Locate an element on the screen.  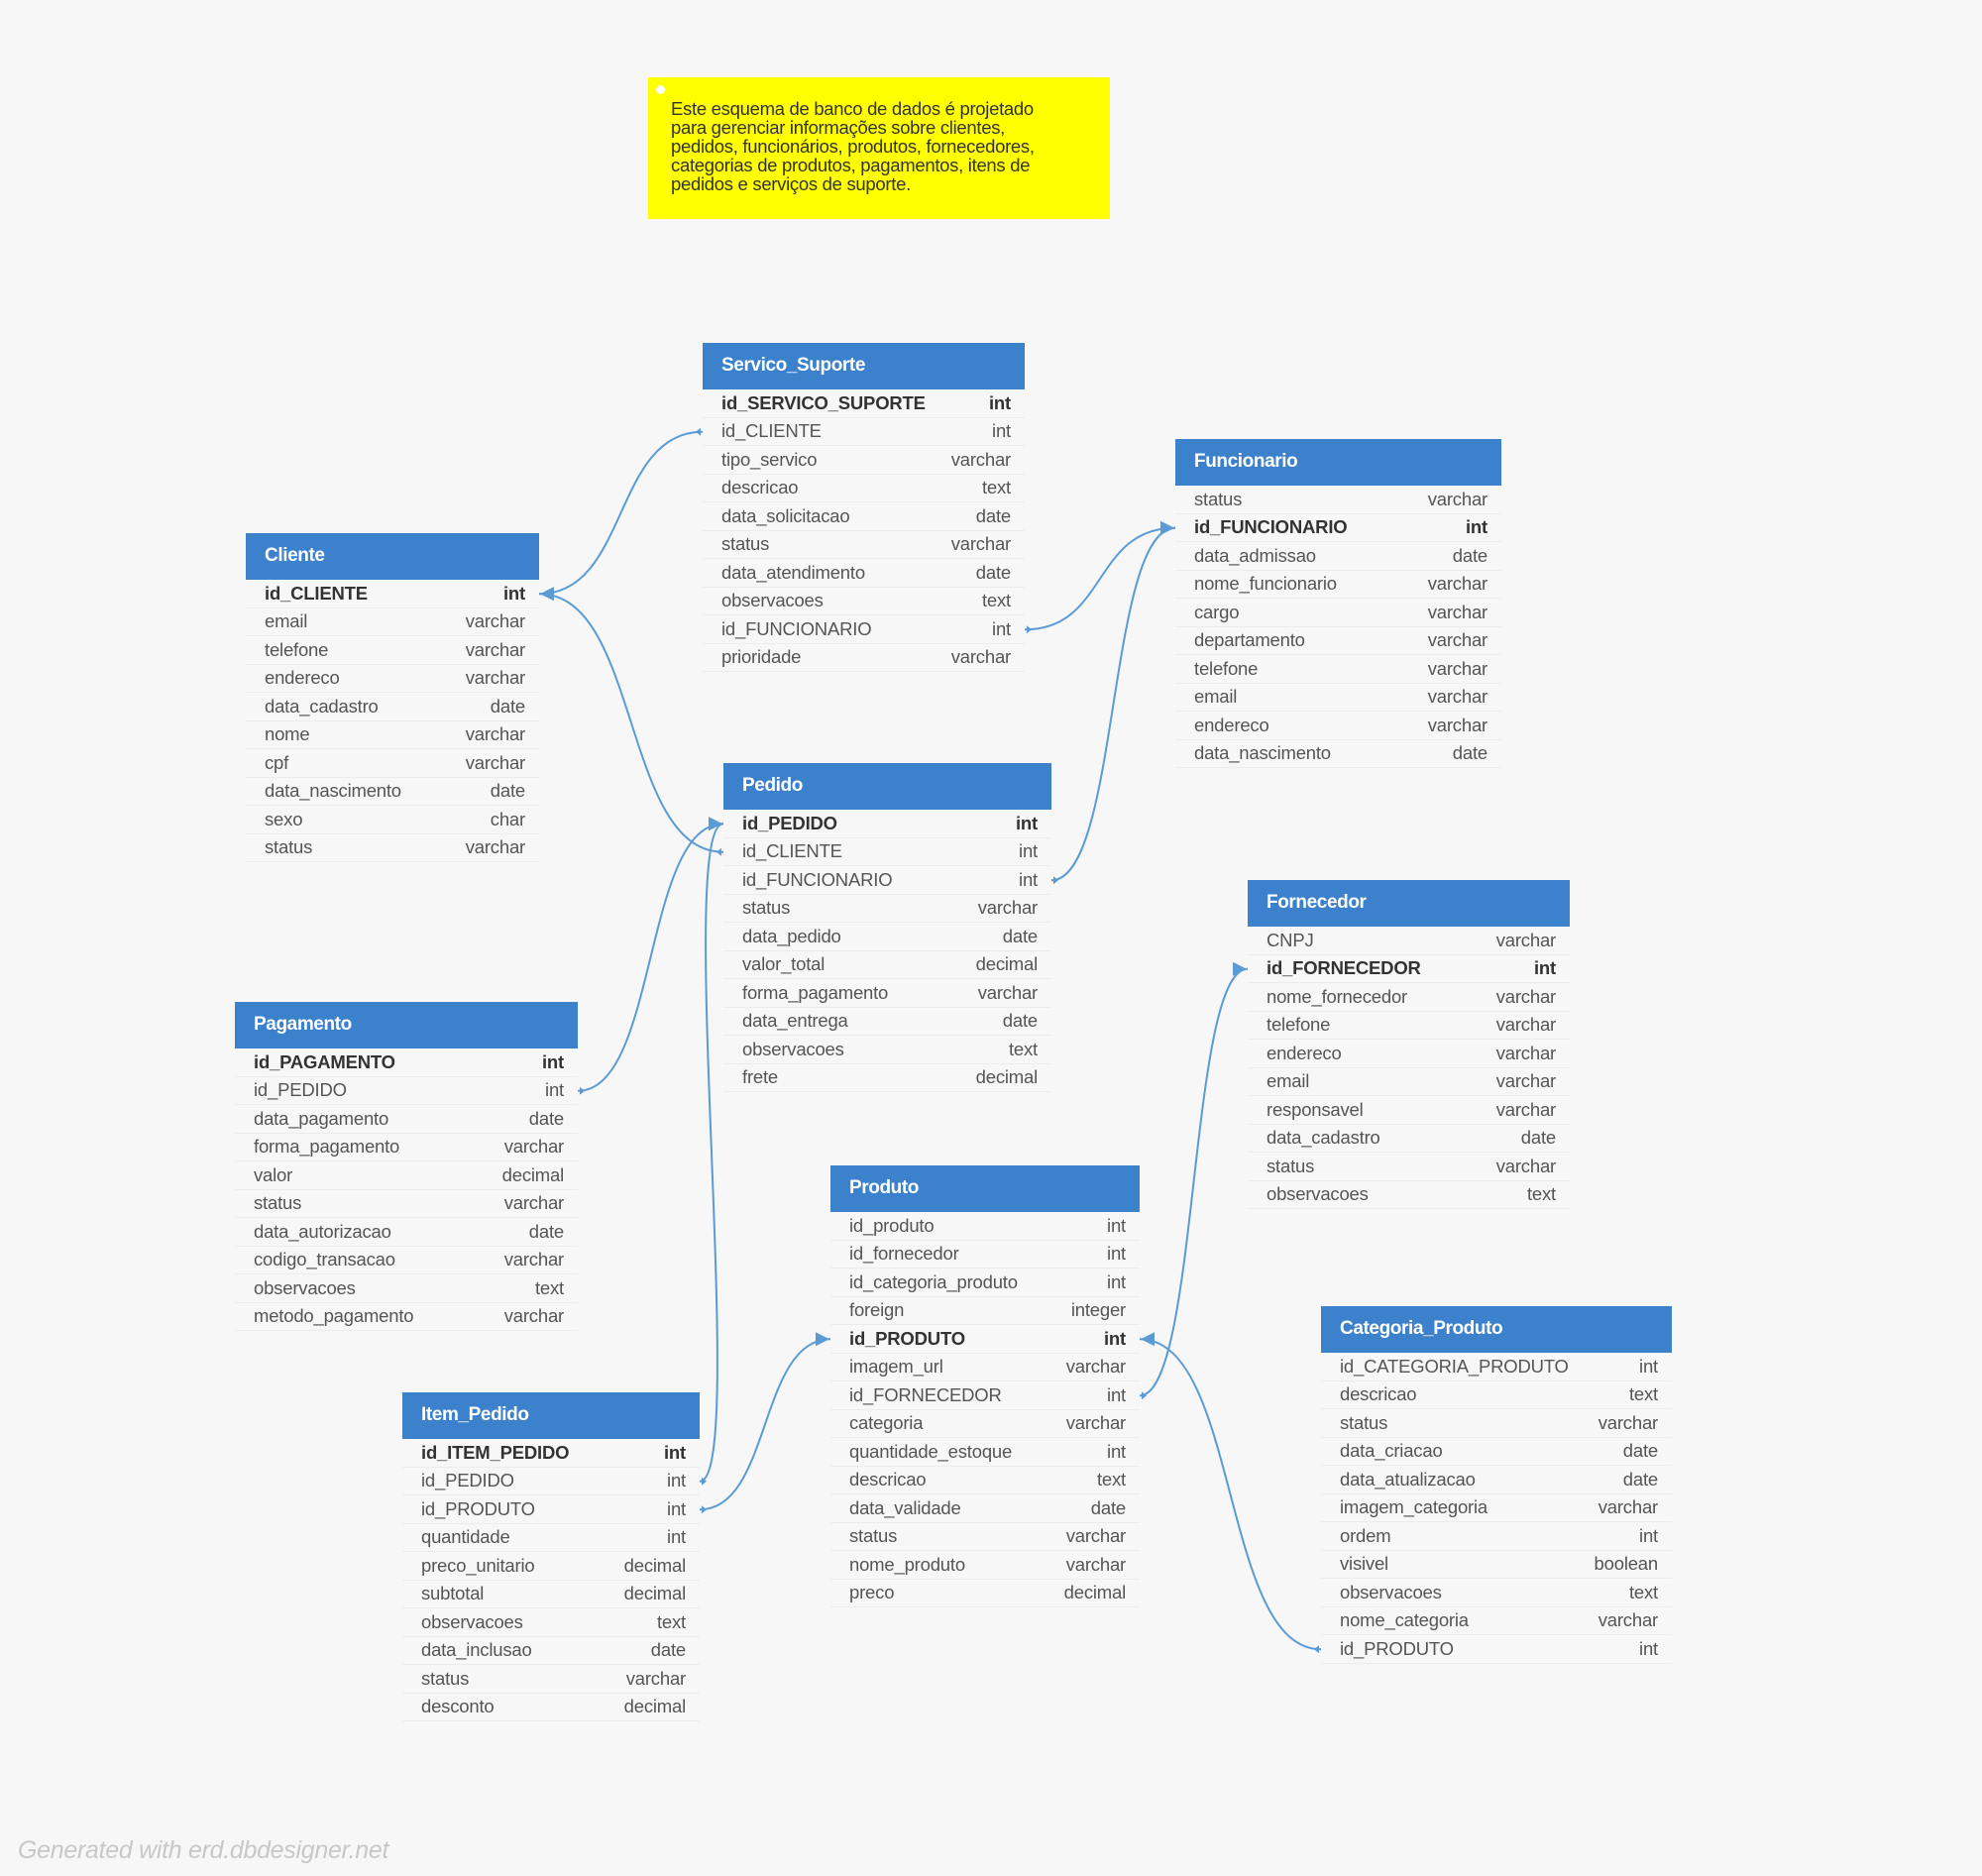
table-row: nome varchar is located at coordinates (392, 735).